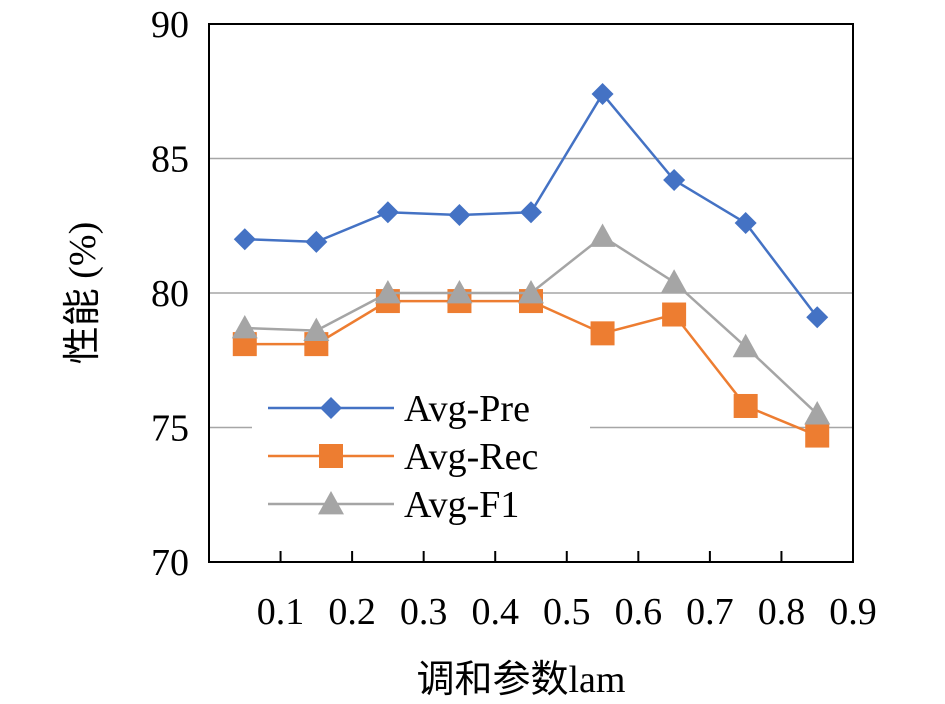 The image size is (945, 704). What do you see at coordinates (495, 612) in the screenshot?
I see `x-tick-label-0.4: 0.4` at bounding box center [495, 612].